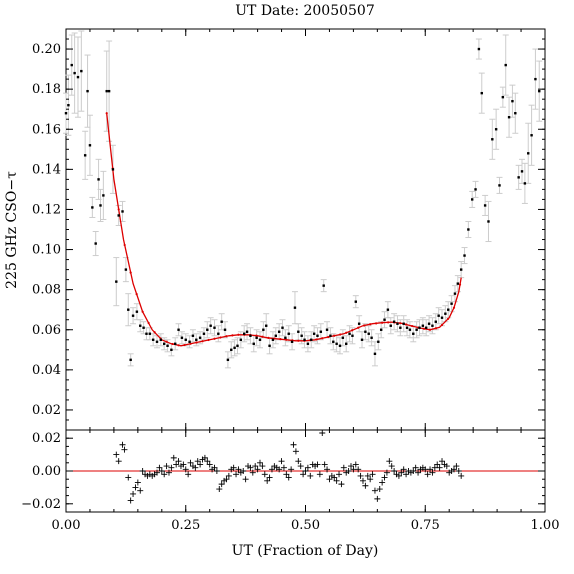 The height and width of the screenshot is (574, 574). What do you see at coordinates (425, 525) in the screenshot?
I see `x-tick-label: 0.75` at bounding box center [425, 525].